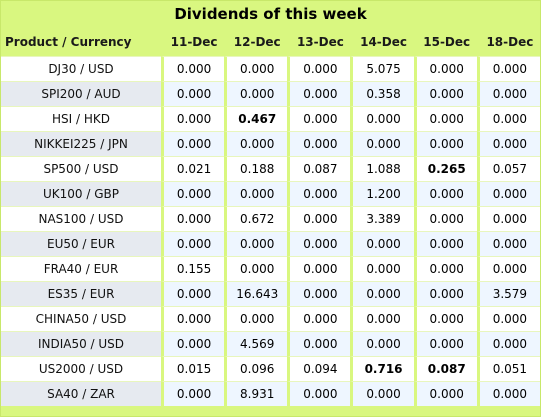 Image resolution: width=541 pixels, height=417 pixels. Describe the element at coordinates (193, 168) in the screenshot. I see `dividend-value-cell: 0.021` at that location.